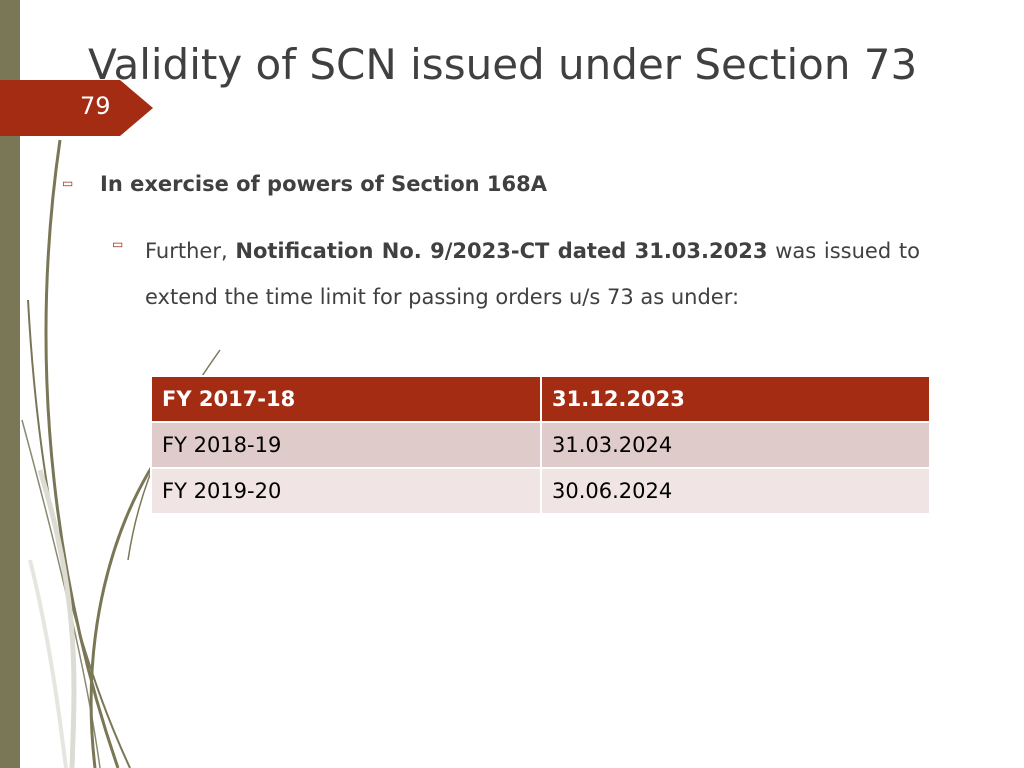 The height and width of the screenshot is (768, 1024). I want to click on table-row: FY 2017-18 31.12.2023, so click(540, 399).